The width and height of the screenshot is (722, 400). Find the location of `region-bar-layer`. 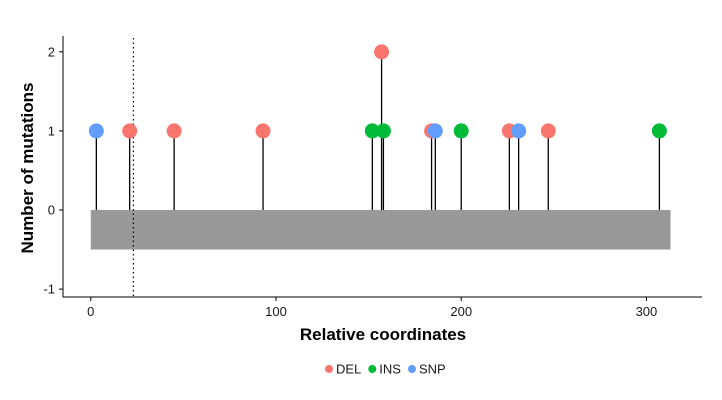

region-bar-layer is located at coordinates (380, 230).